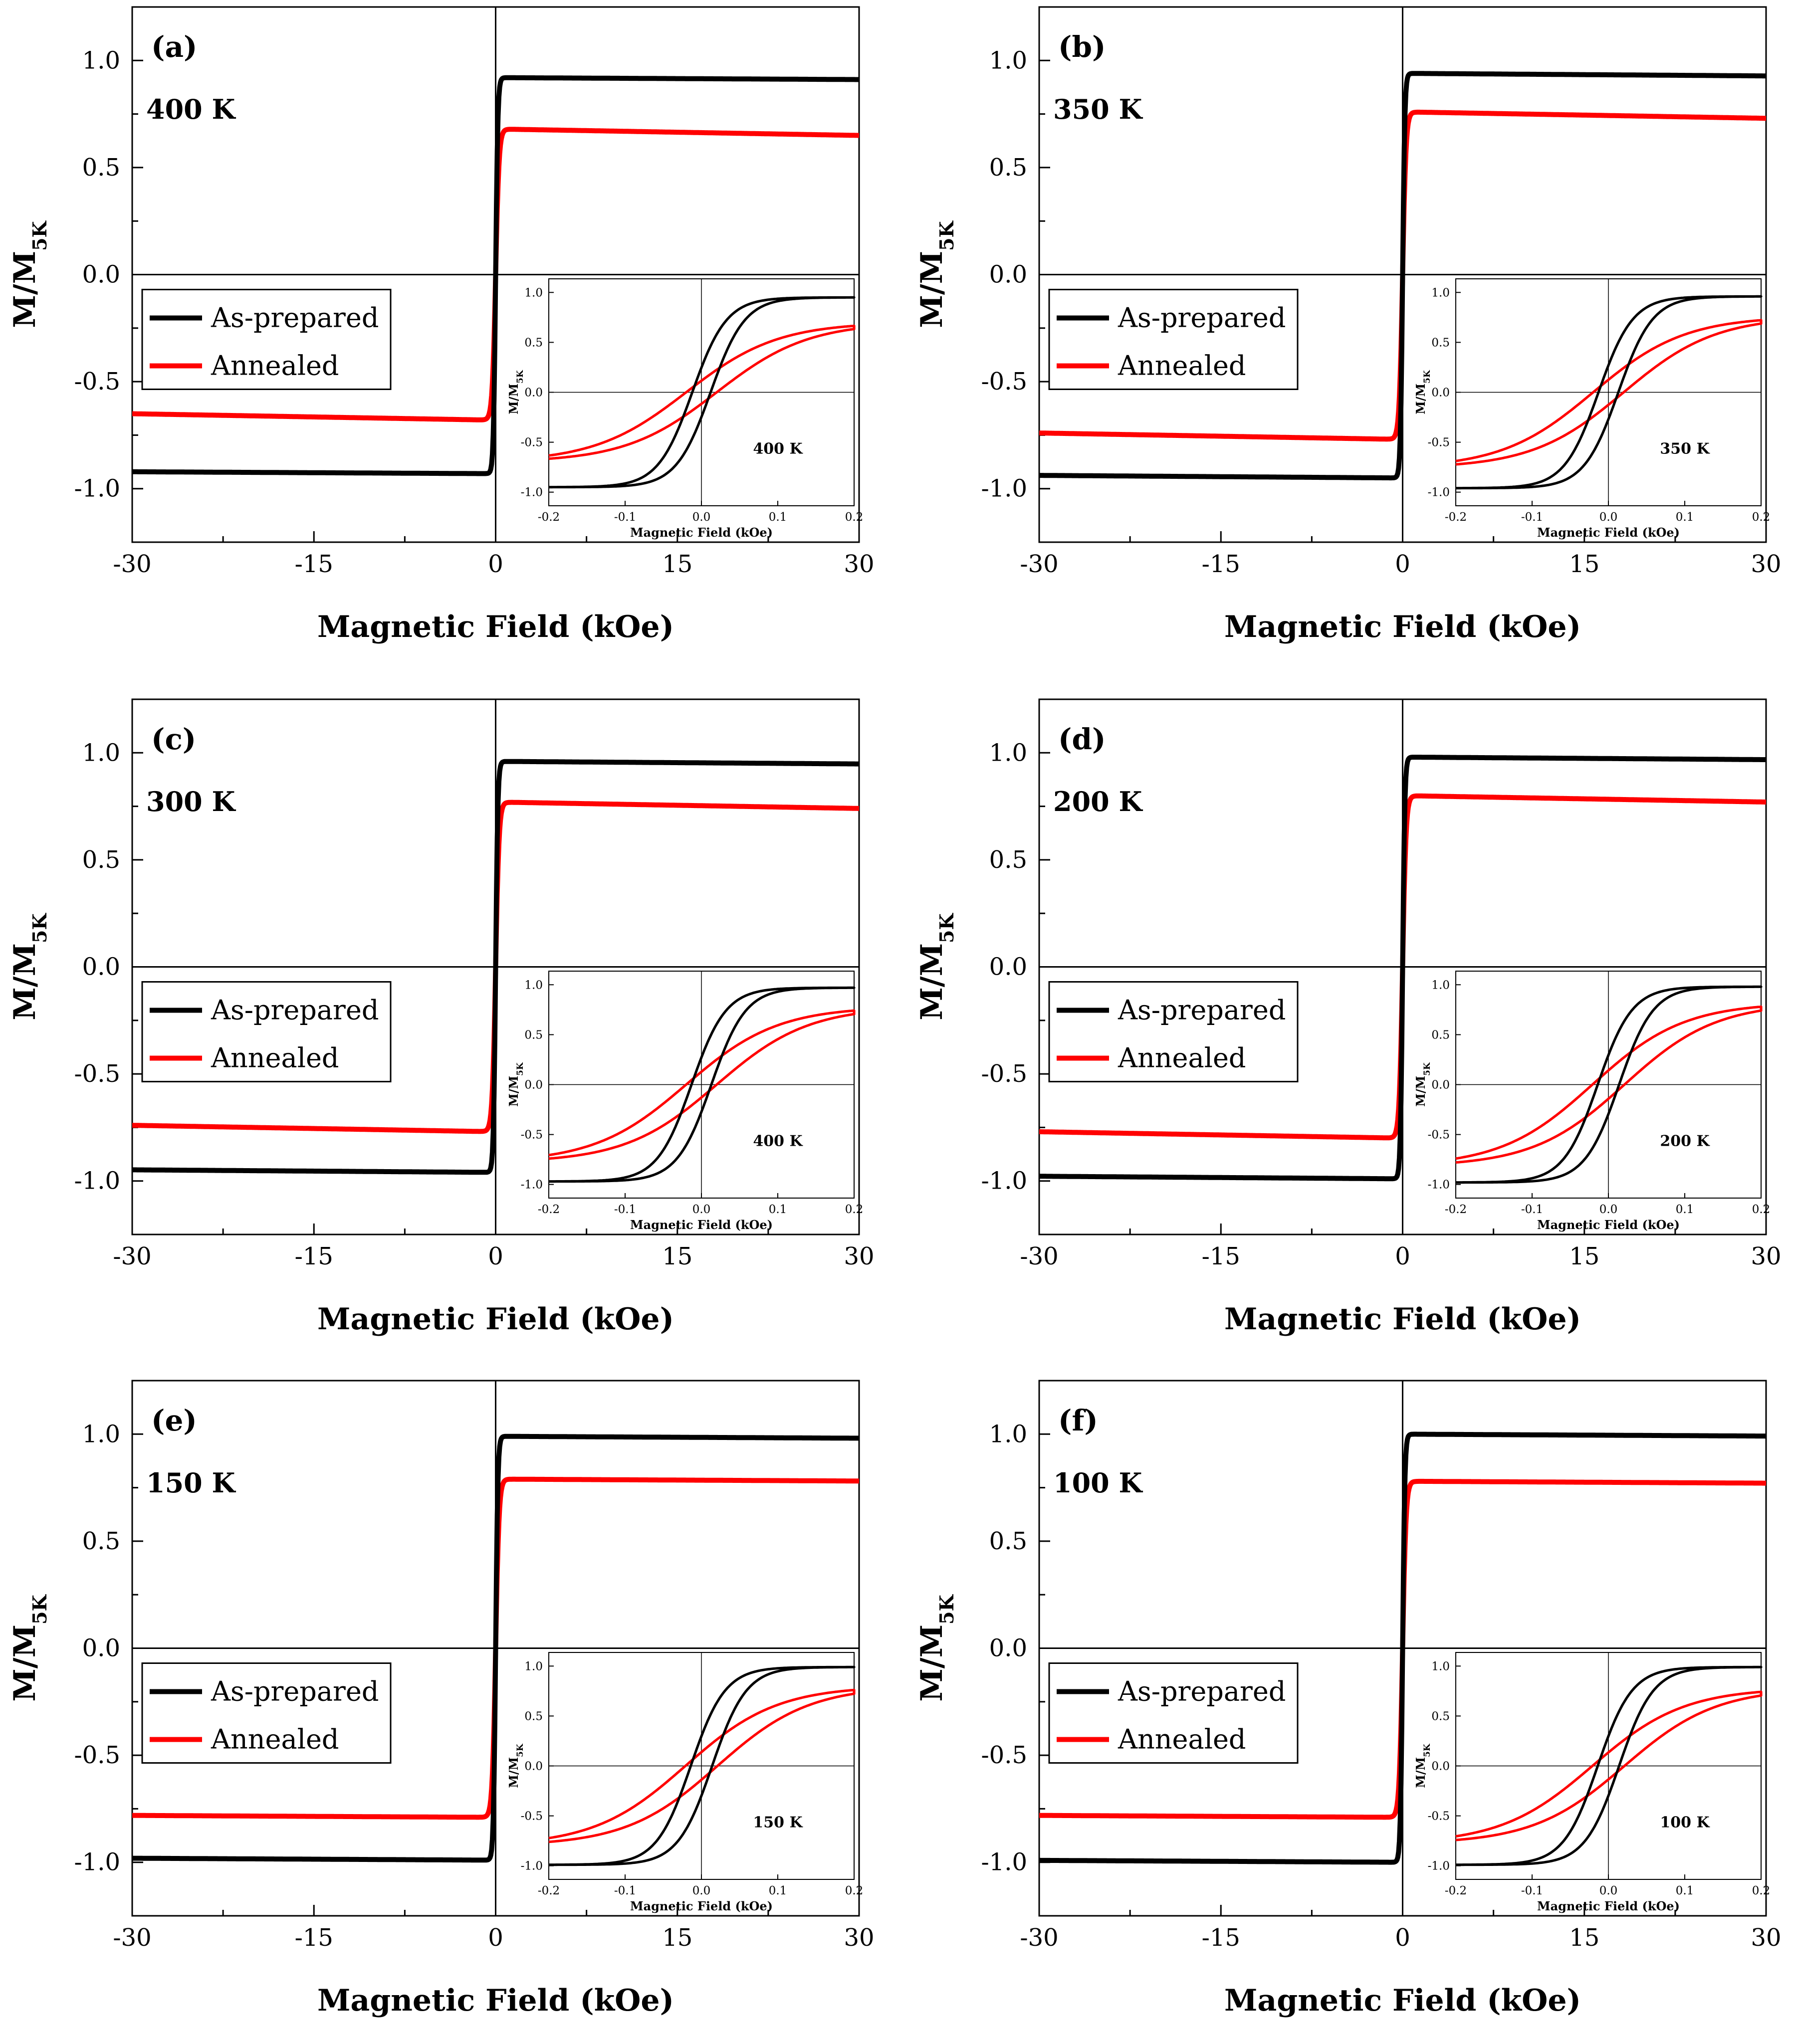 This screenshot has width=1796, height=2044. What do you see at coordinates (533, 342) in the screenshot?
I see `inset-y-tick-label: 0.5` at bounding box center [533, 342].